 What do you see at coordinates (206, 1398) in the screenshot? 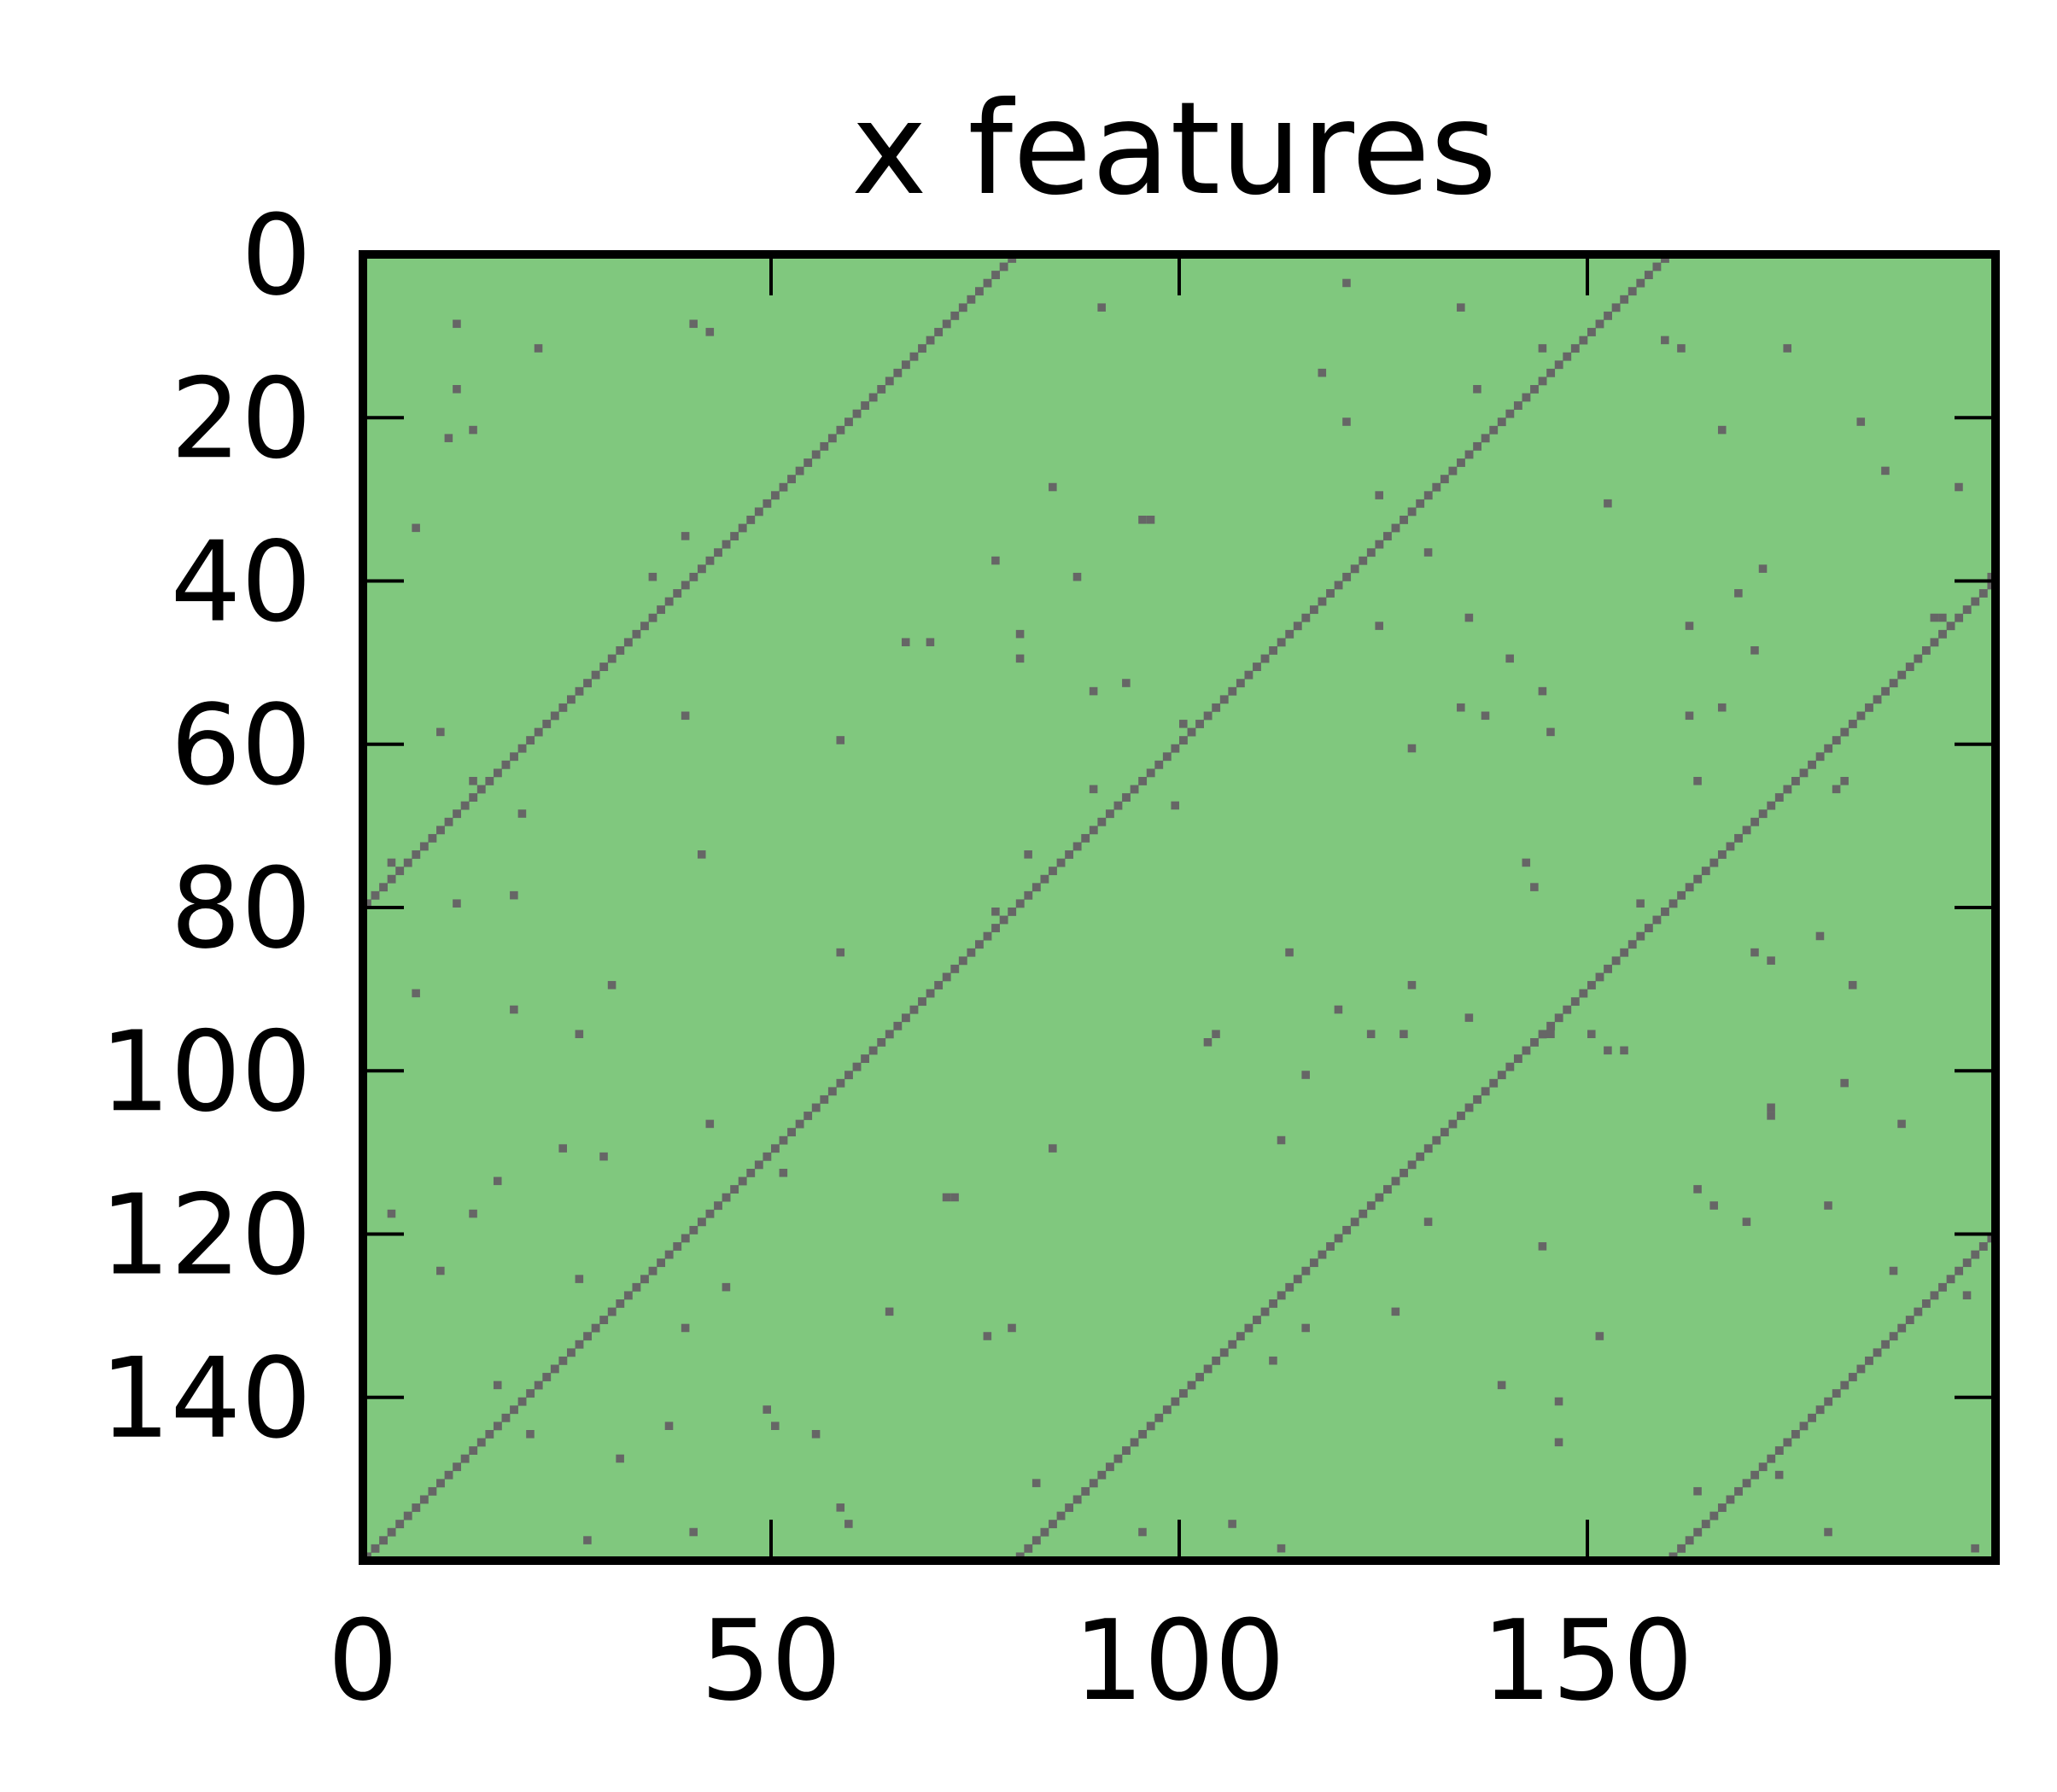
I see `y-tick-label: 140` at bounding box center [206, 1398].